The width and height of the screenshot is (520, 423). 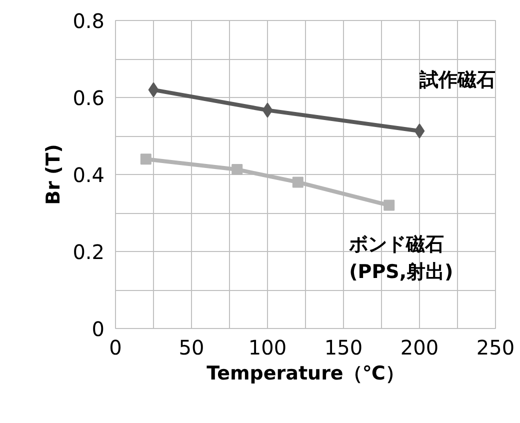 What do you see at coordinates (115, 348) in the screenshot?
I see `x-tick-label: 0` at bounding box center [115, 348].